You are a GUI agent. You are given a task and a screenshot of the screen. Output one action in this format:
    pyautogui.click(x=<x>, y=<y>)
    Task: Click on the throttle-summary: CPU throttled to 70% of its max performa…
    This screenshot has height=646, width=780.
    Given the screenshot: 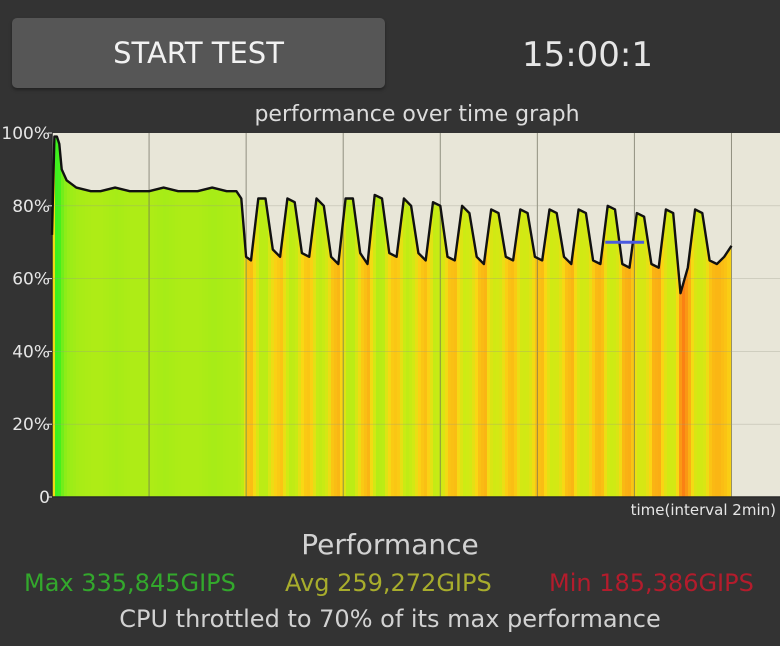 What is the action you would take?
    pyautogui.click(x=390, y=619)
    